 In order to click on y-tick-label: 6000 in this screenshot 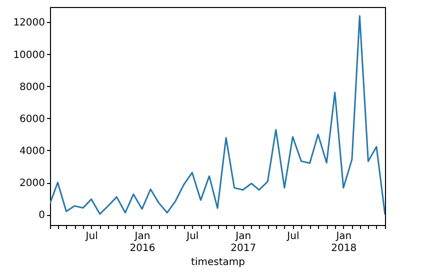, I will do `click(32, 119)`.